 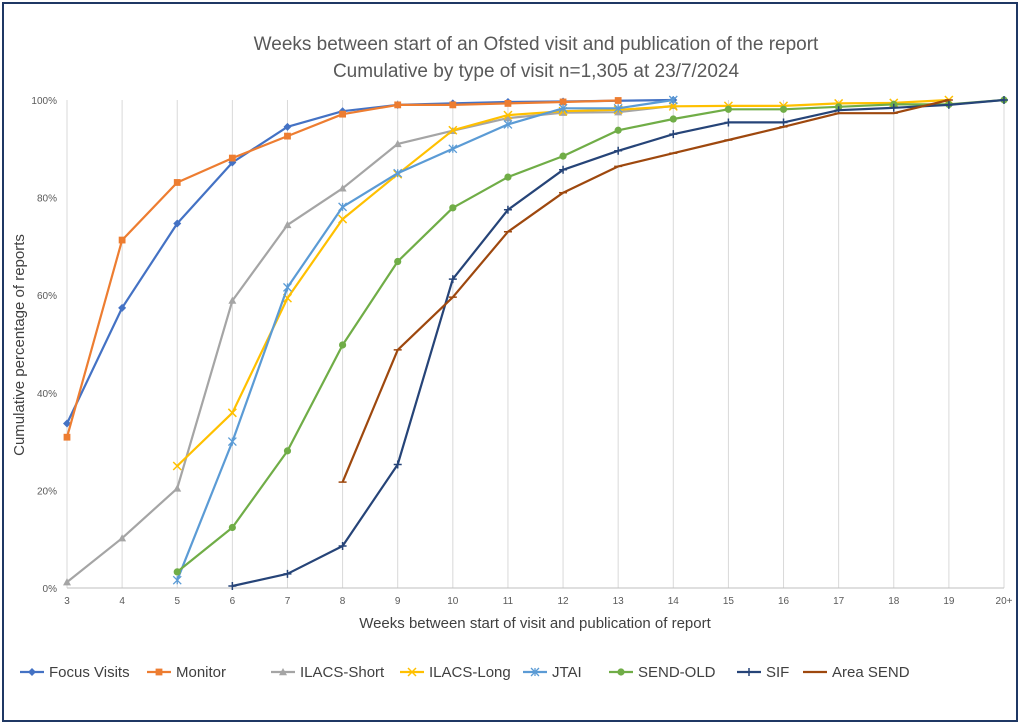 I want to click on x-tick-label: 11, so click(x=508, y=601).